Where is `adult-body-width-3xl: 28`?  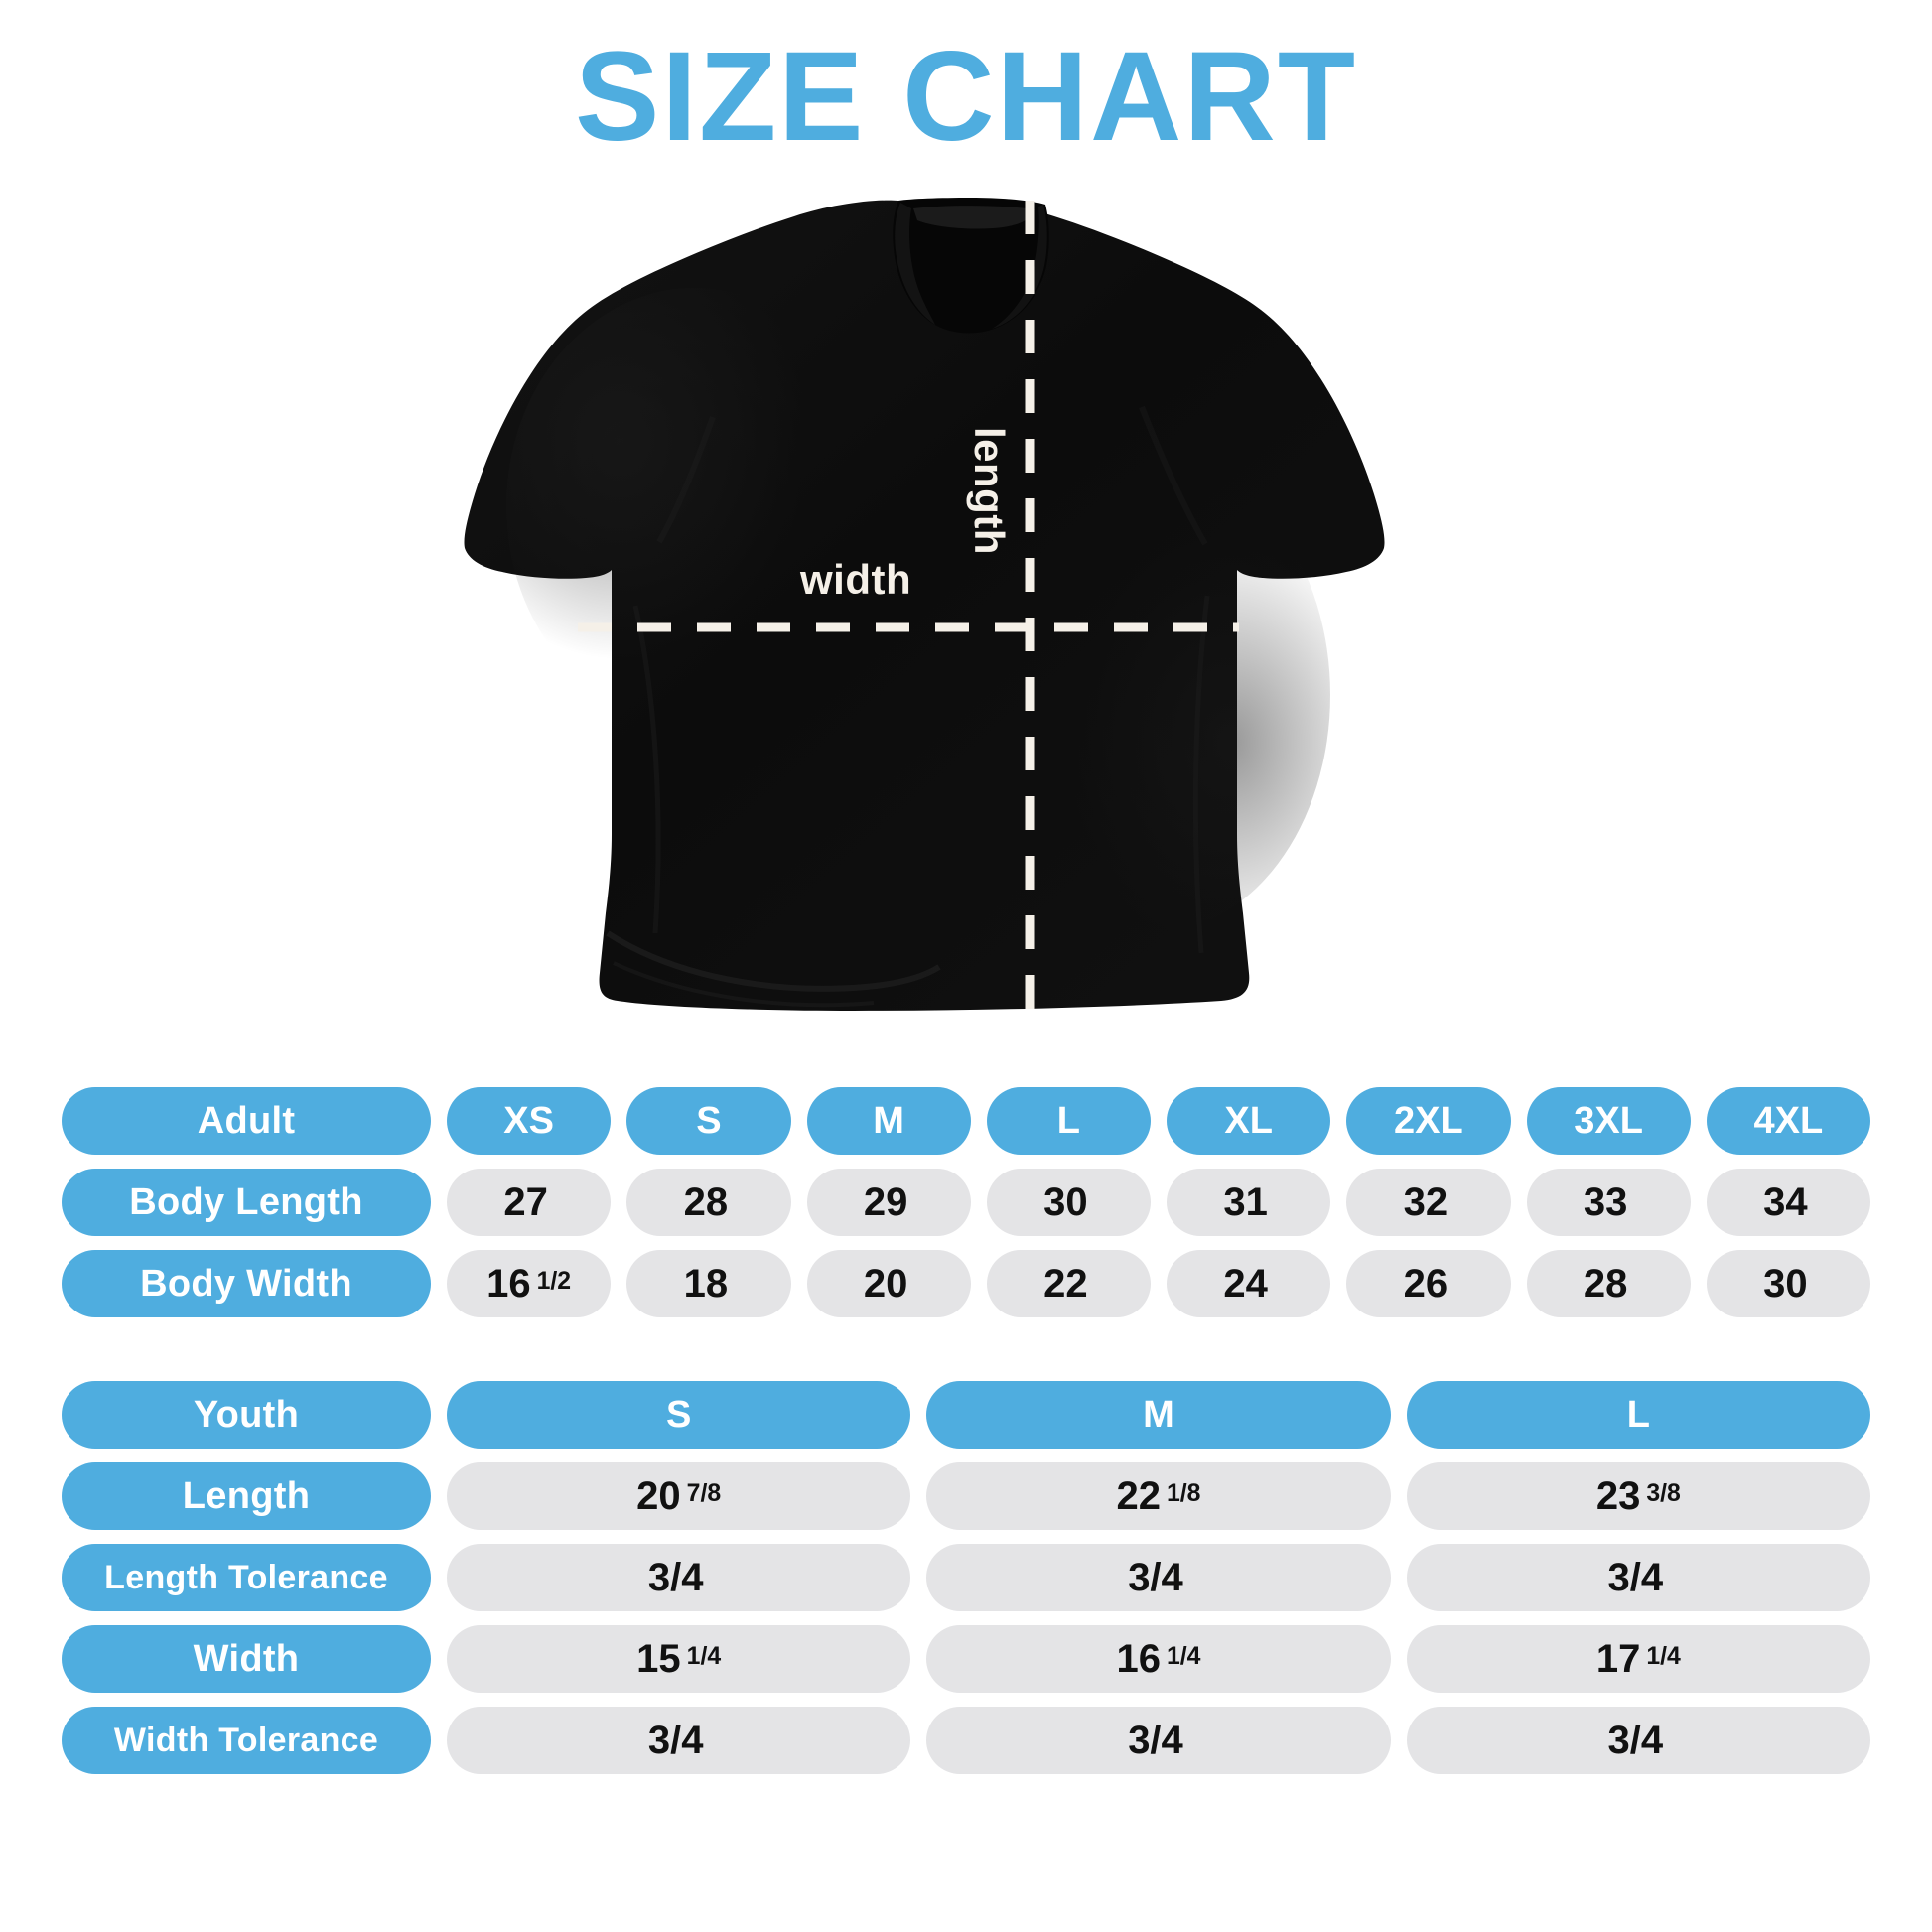
adult-body-width-3xl: 28 is located at coordinates (1608, 1284).